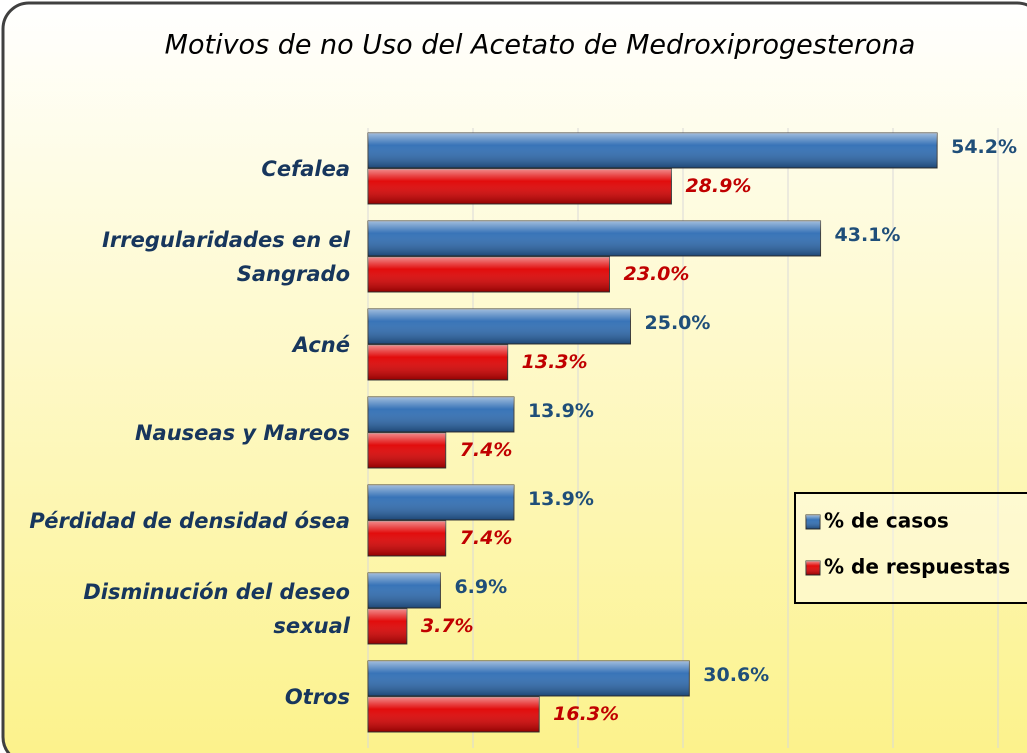  Describe the element at coordinates (718, 186) in the screenshot. I see `value-label: 28.9%` at that location.